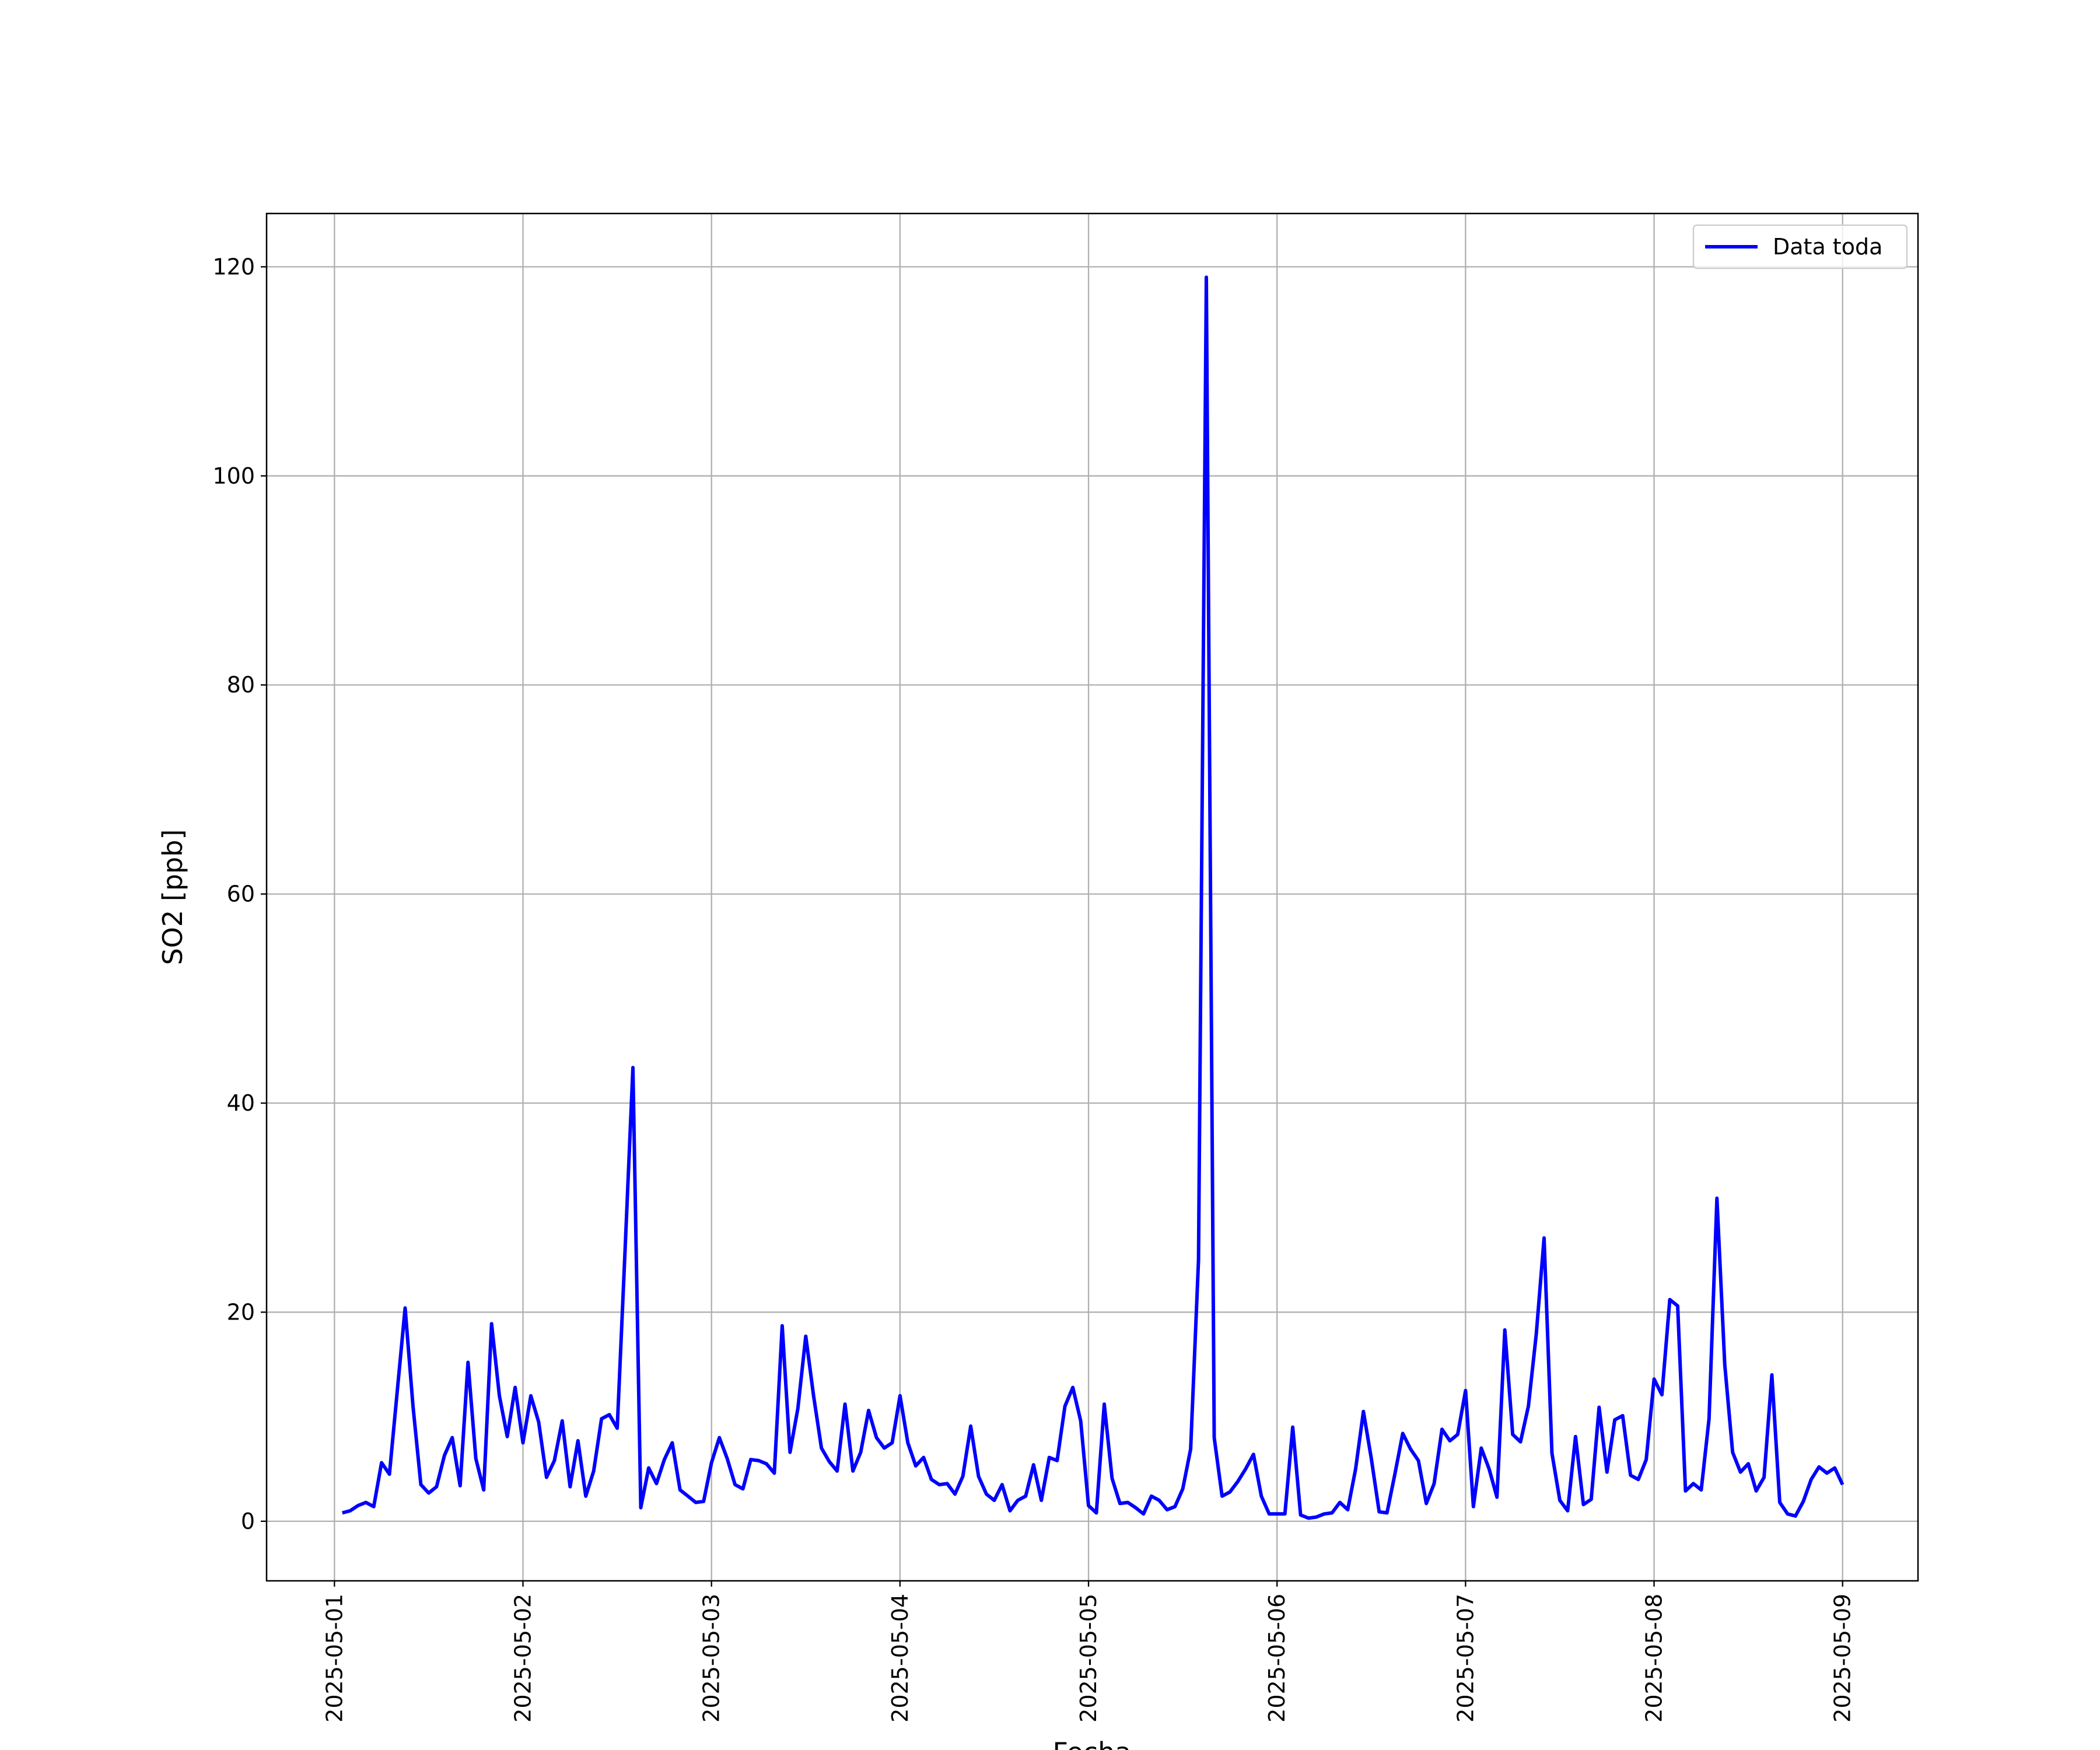  Describe the element at coordinates (711, 1658) in the screenshot. I see `x-tick-label: 2025-05-03` at that location.